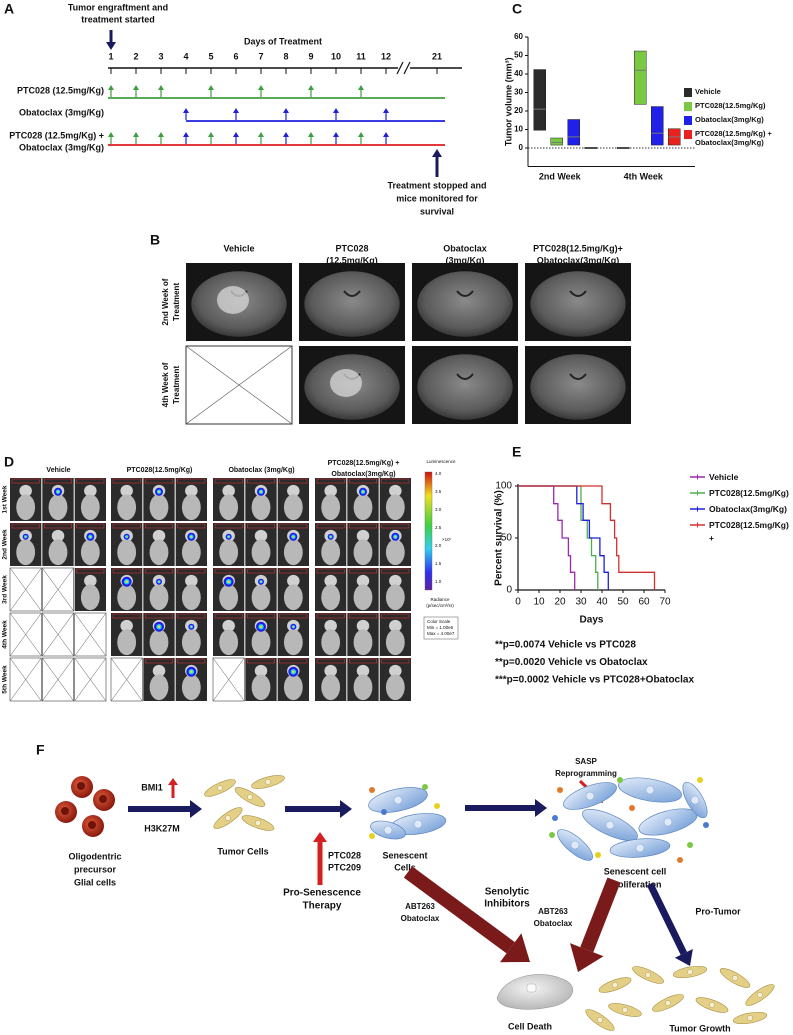 The image size is (793, 1035). I want to click on row-label: Treatment, so click(176, 385).